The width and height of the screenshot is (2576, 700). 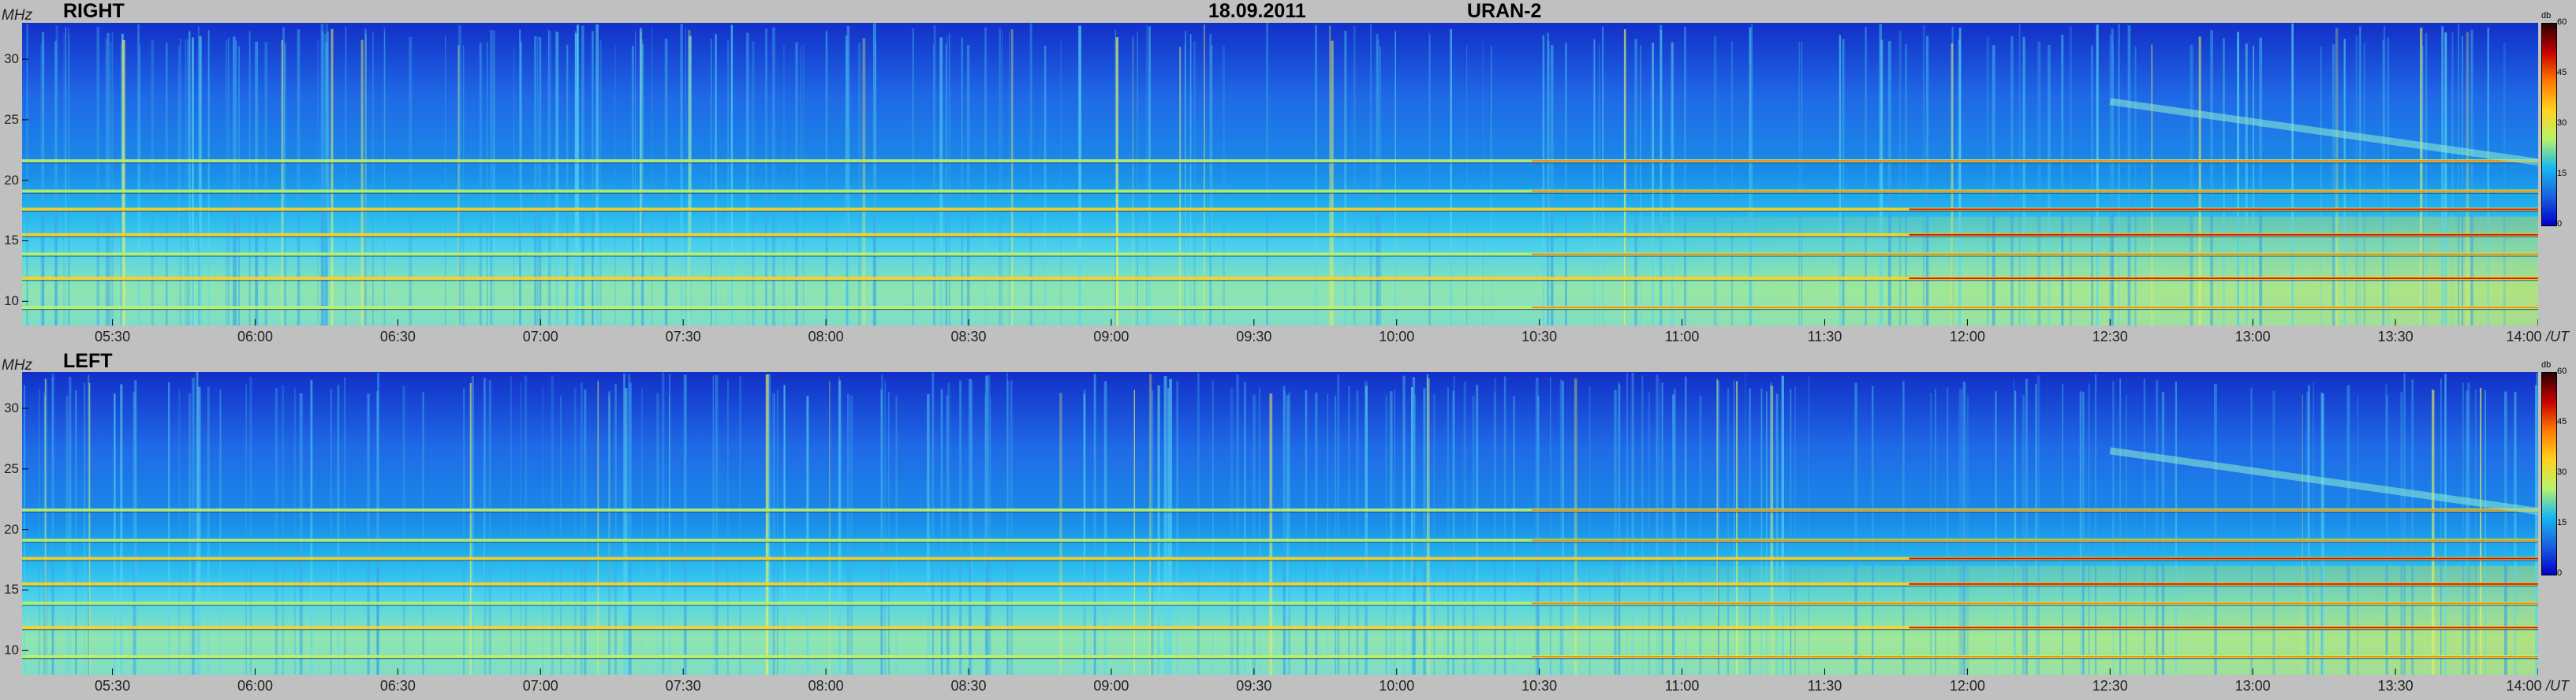 What do you see at coordinates (2546, 365) in the screenshot?
I see `colorbar-unit-left: db` at bounding box center [2546, 365].